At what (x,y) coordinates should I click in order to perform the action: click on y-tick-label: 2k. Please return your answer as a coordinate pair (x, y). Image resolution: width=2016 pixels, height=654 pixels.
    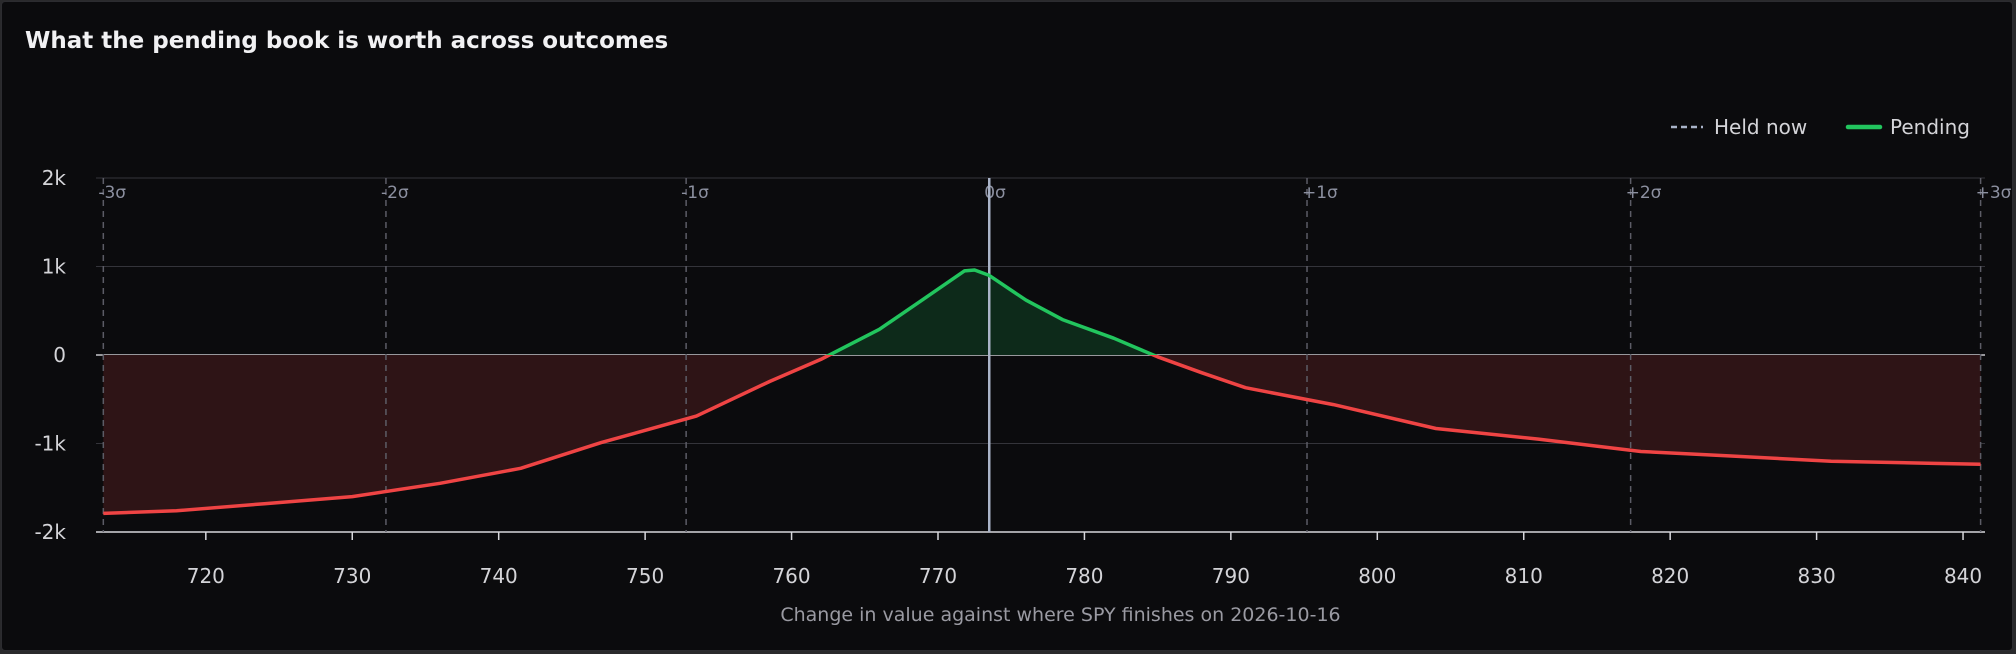
    Looking at the image, I should click on (54, 178).